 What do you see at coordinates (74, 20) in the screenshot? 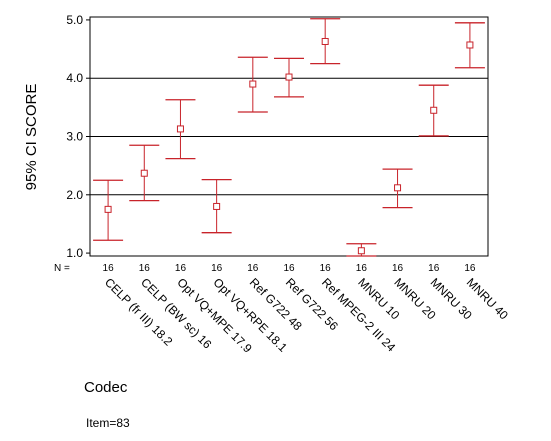
I see `y-tick-label: 5.0` at bounding box center [74, 20].